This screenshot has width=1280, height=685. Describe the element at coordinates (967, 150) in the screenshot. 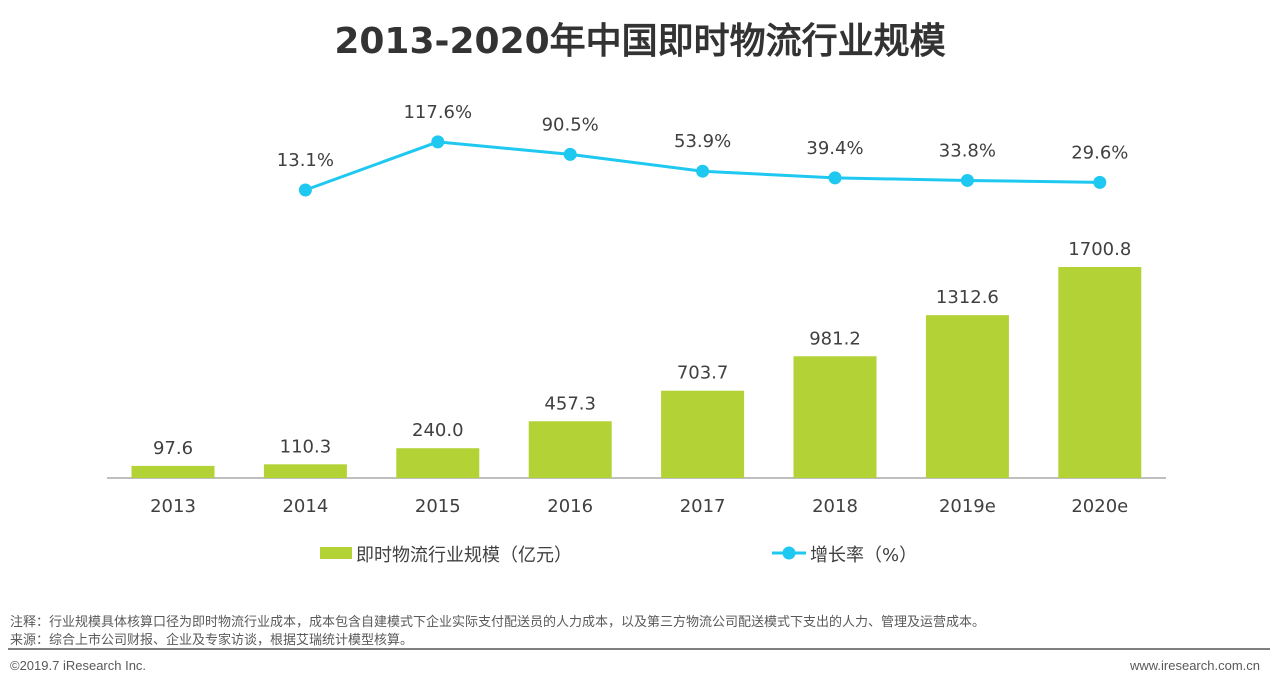

I see `growth-value-label: 33.8%` at that location.